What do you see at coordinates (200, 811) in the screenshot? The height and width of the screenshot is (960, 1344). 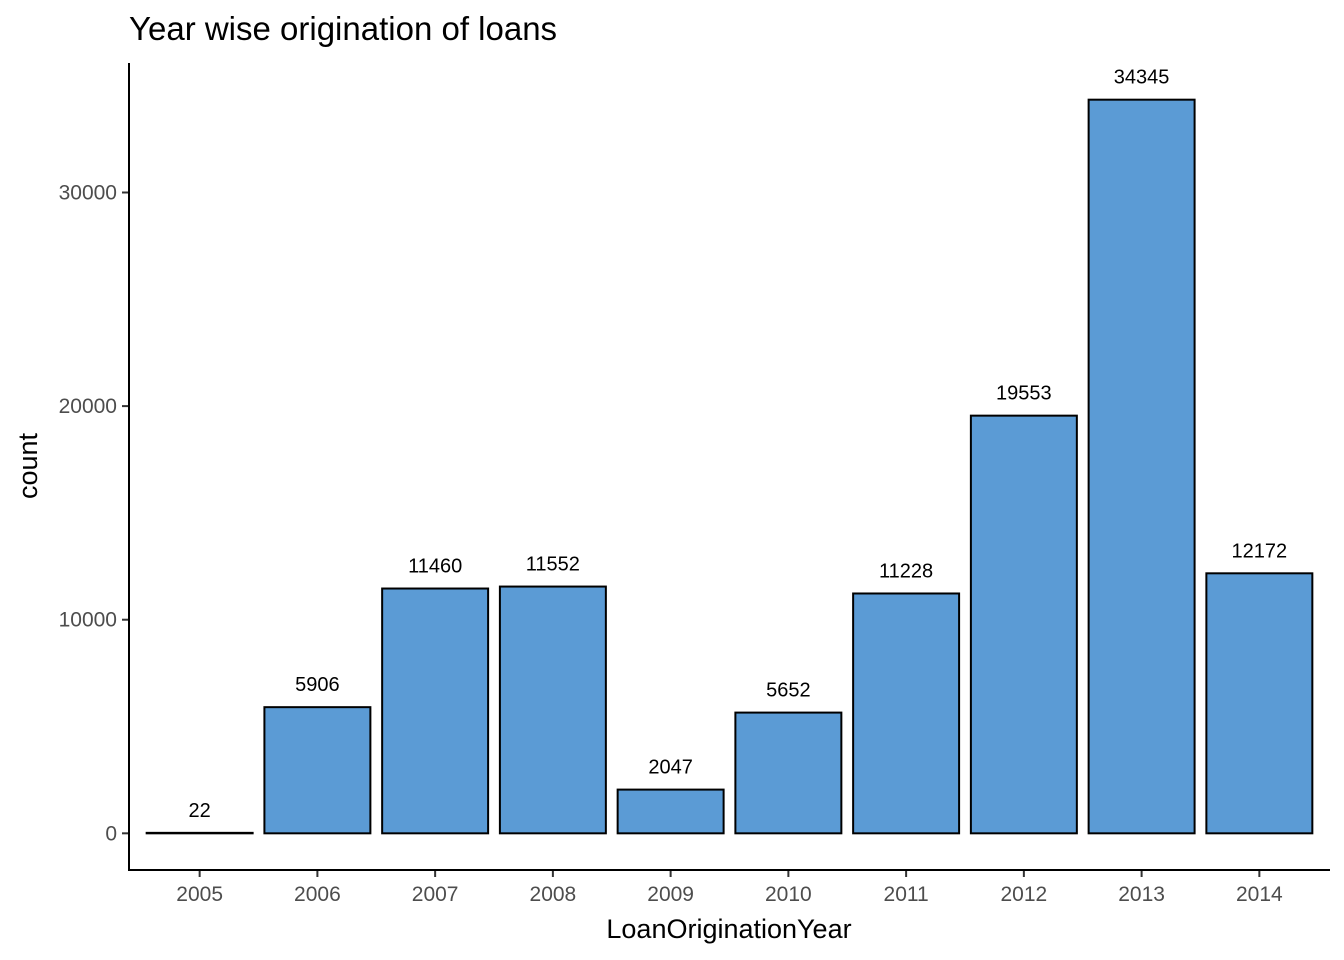 I see `data-label-2005: 22` at bounding box center [200, 811].